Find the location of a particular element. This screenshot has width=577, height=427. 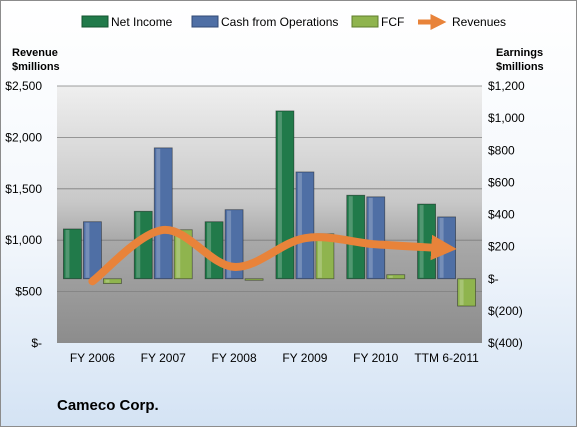

left-axis-title-line1: Revenue is located at coordinates (35, 53).